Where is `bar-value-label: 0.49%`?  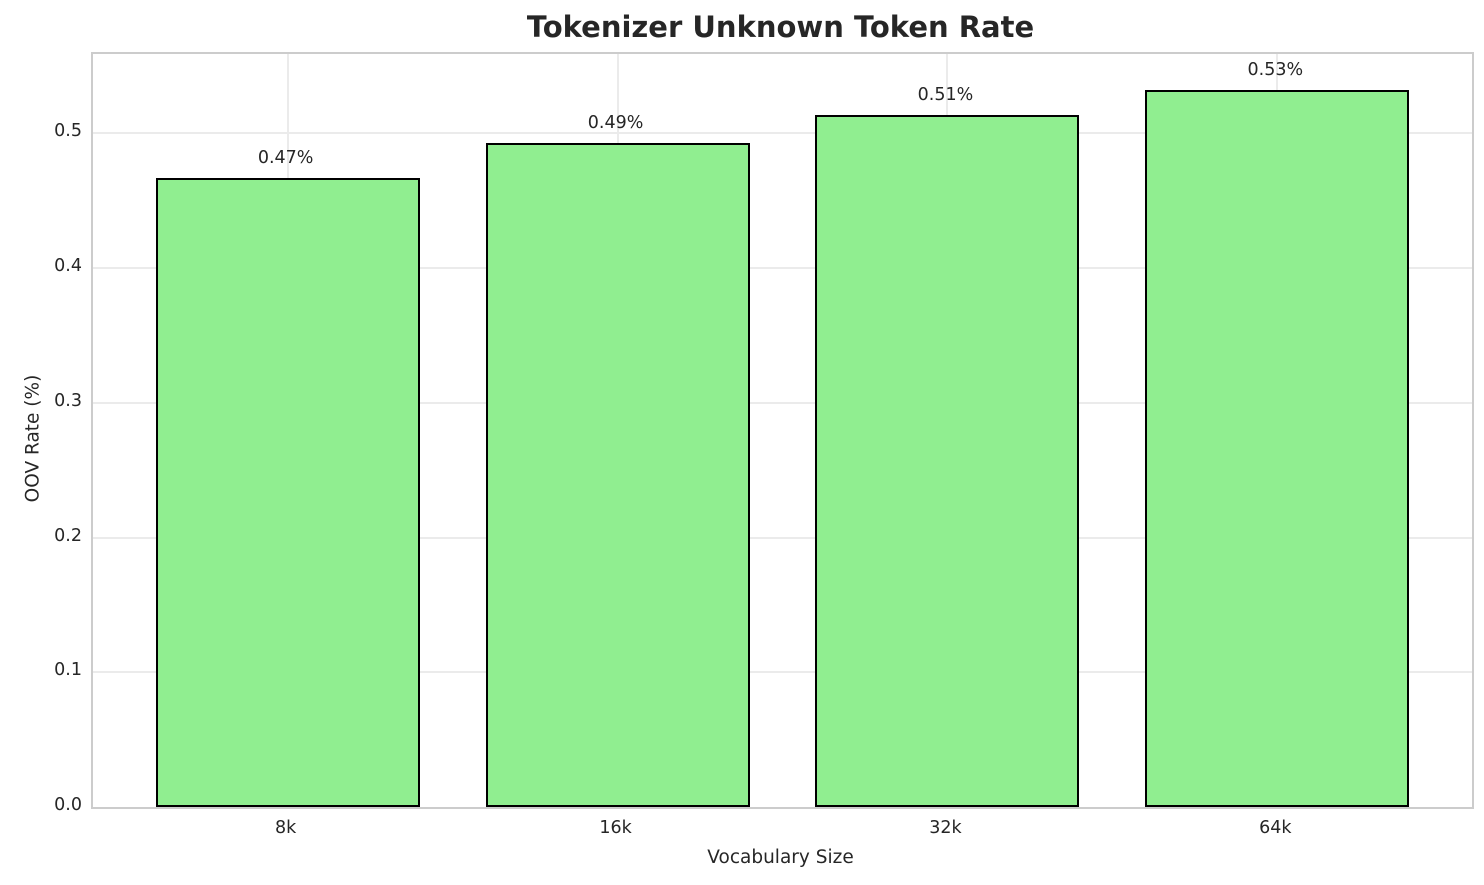 bar-value-label: 0.49% is located at coordinates (615, 122).